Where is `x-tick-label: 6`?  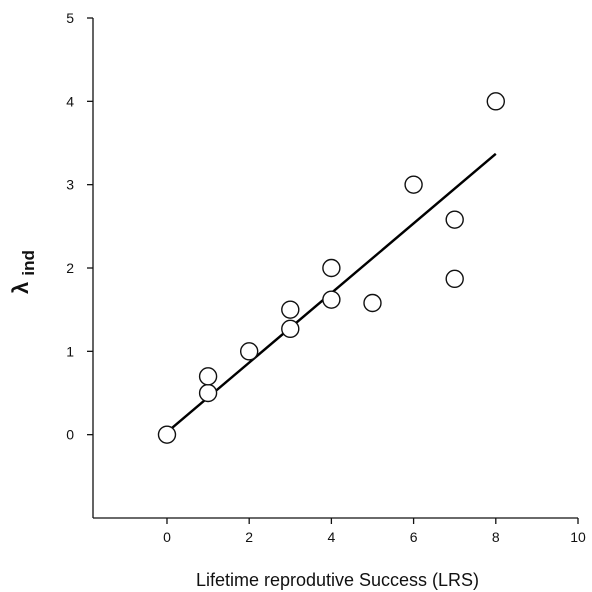 x-tick-label: 6 is located at coordinates (414, 537).